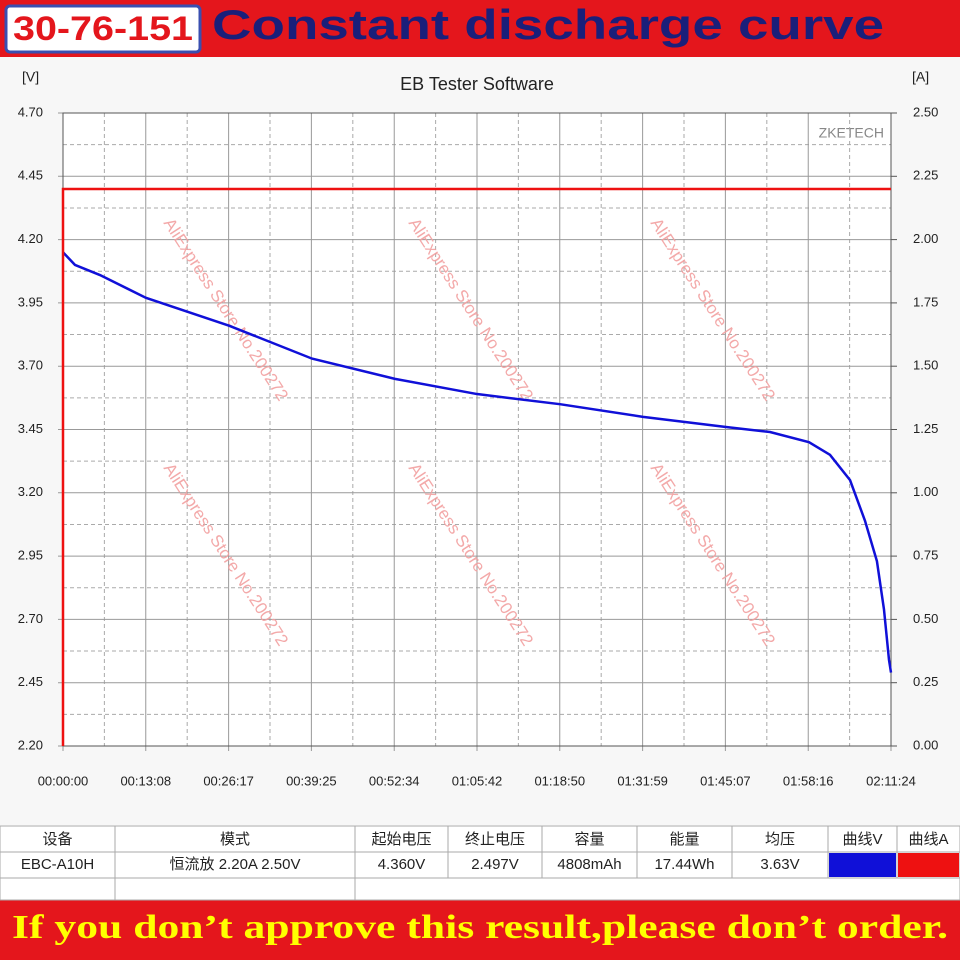 This screenshot has height=960, width=960. What do you see at coordinates (925, 491) in the screenshot?
I see `y2-tick-label: 1.00` at bounding box center [925, 491].